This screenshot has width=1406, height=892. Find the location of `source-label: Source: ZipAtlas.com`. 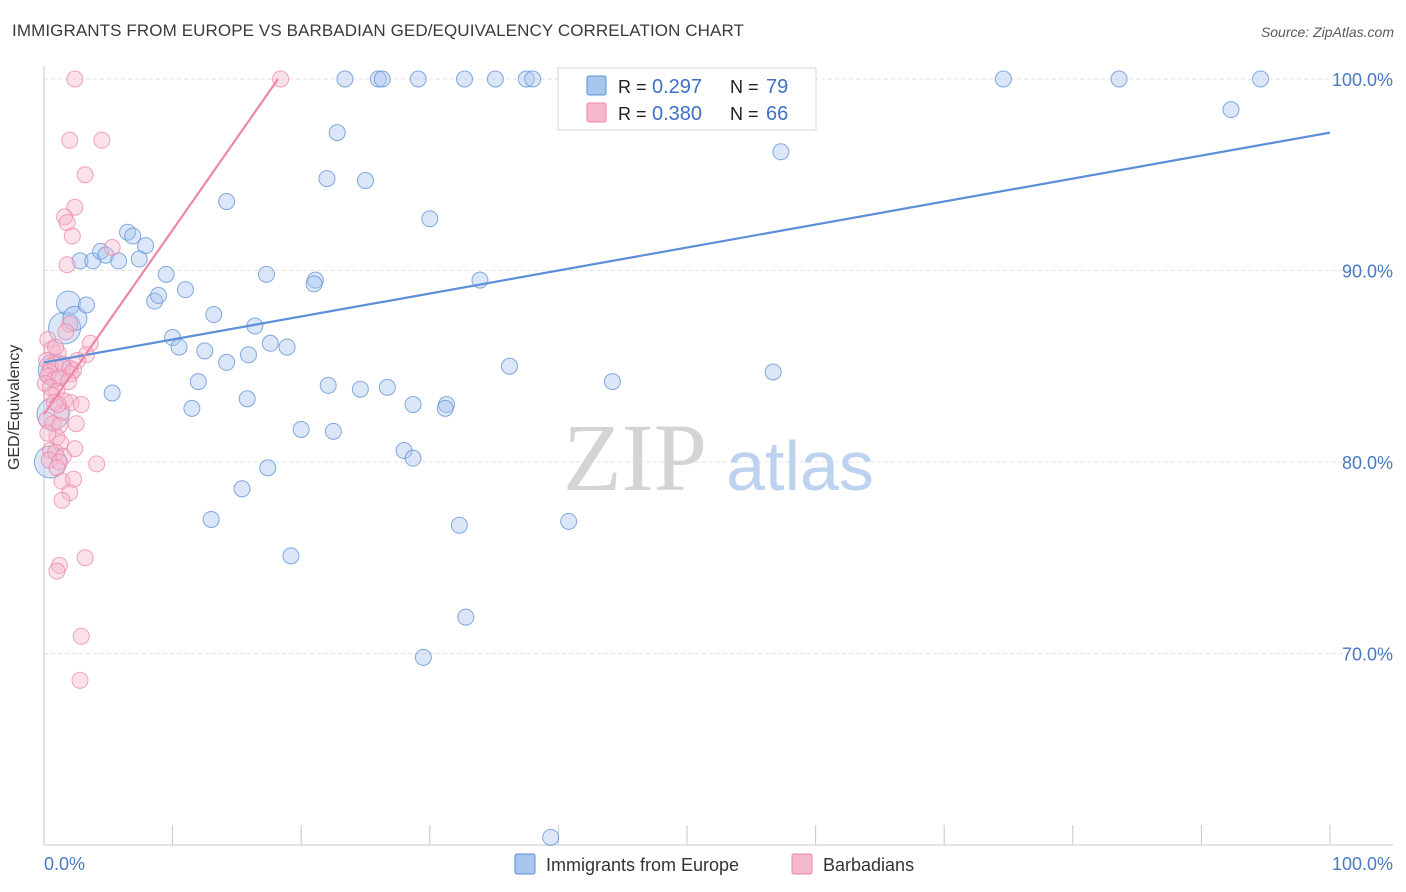

source-label: Source: ZipAtlas.com is located at coordinates (1327, 32).